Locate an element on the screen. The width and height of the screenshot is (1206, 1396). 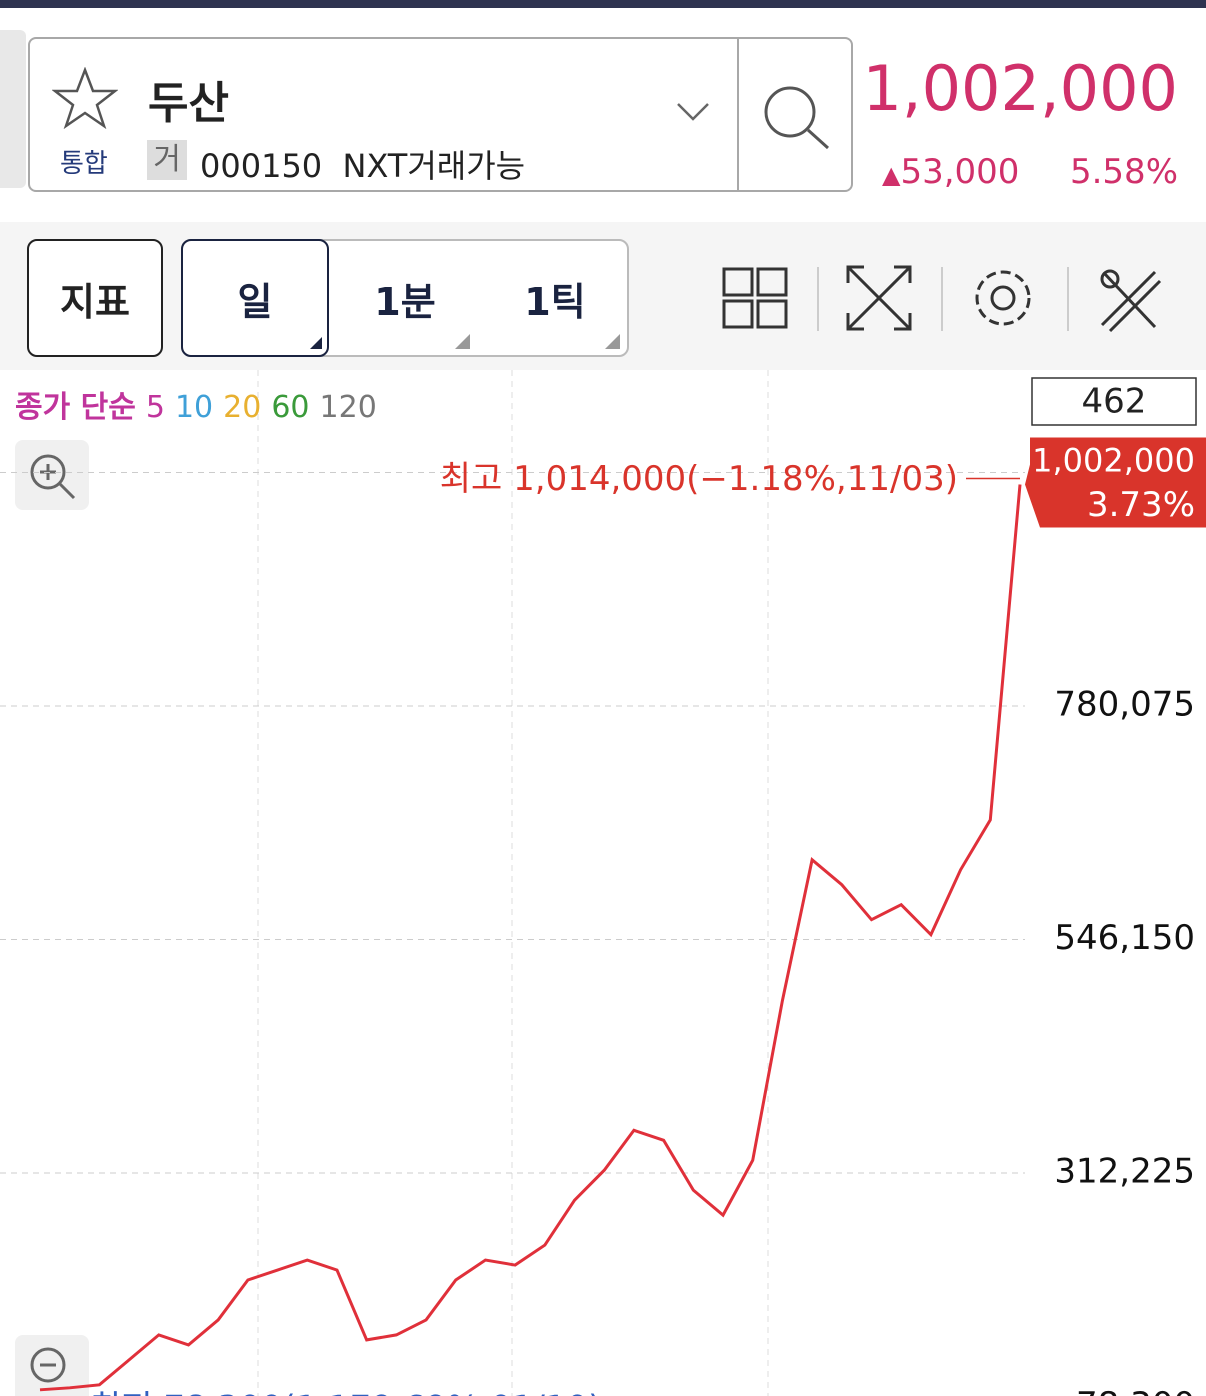
top-bar is located at coordinates (603, 4).